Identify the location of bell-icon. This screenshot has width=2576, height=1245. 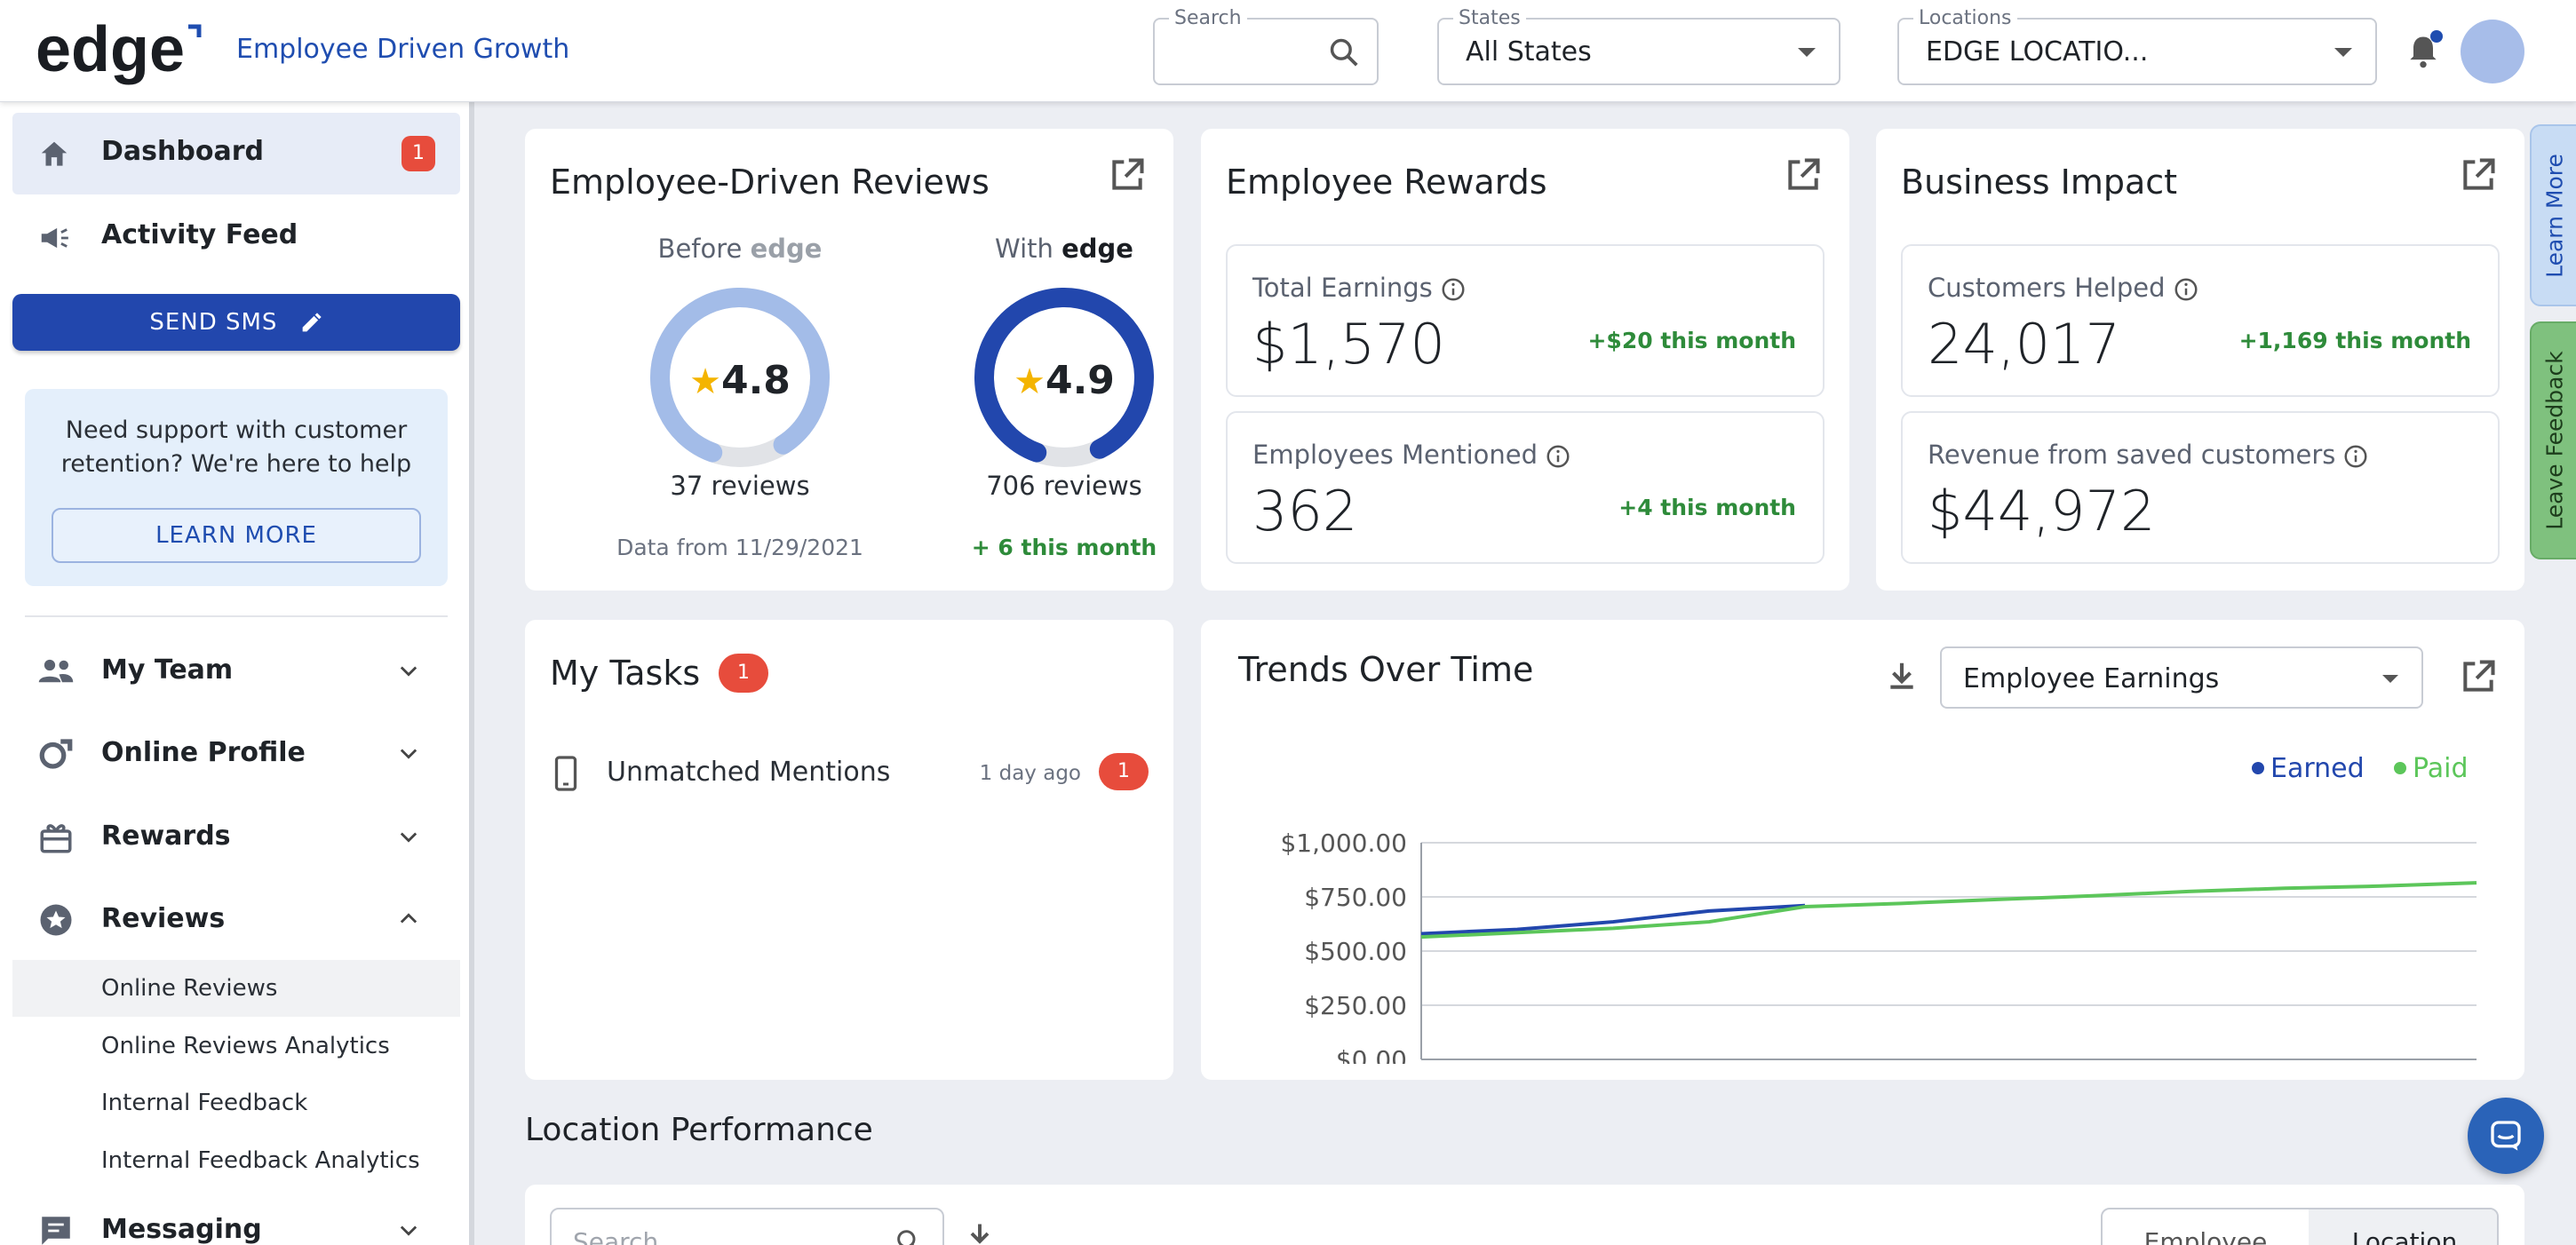
(2423, 51).